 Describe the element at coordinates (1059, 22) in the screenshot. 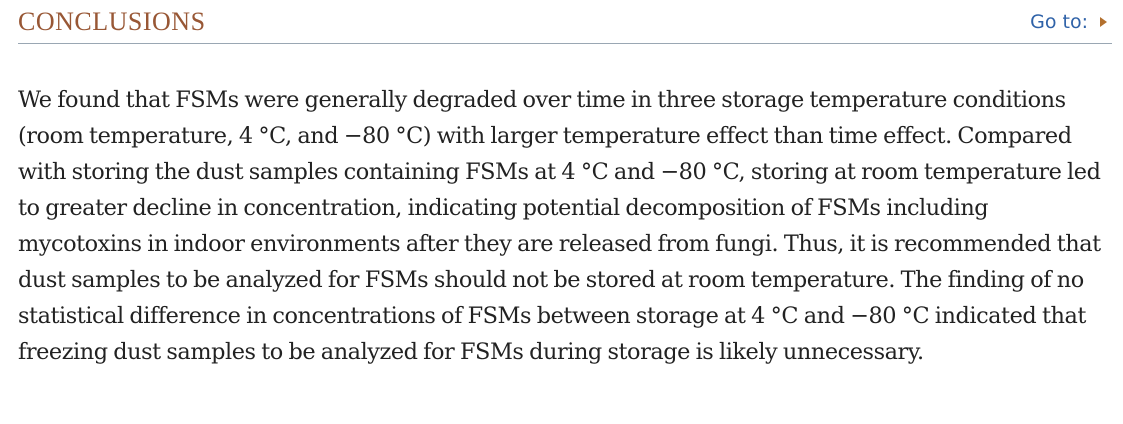

I see `goto-label: Go to:` at that location.